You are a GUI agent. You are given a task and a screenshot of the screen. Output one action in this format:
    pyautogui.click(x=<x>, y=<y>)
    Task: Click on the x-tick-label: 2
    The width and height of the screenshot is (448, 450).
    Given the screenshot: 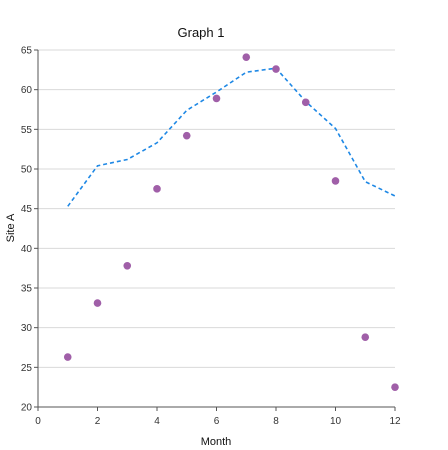 What is the action you would take?
    pyautogui.click(x=98, y=421)
    